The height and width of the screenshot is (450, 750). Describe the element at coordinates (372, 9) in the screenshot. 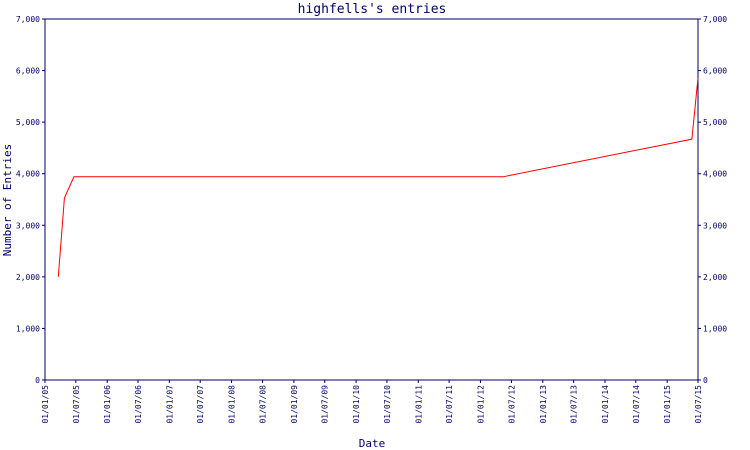

I see `chart-title: highfells's entries` at that location.